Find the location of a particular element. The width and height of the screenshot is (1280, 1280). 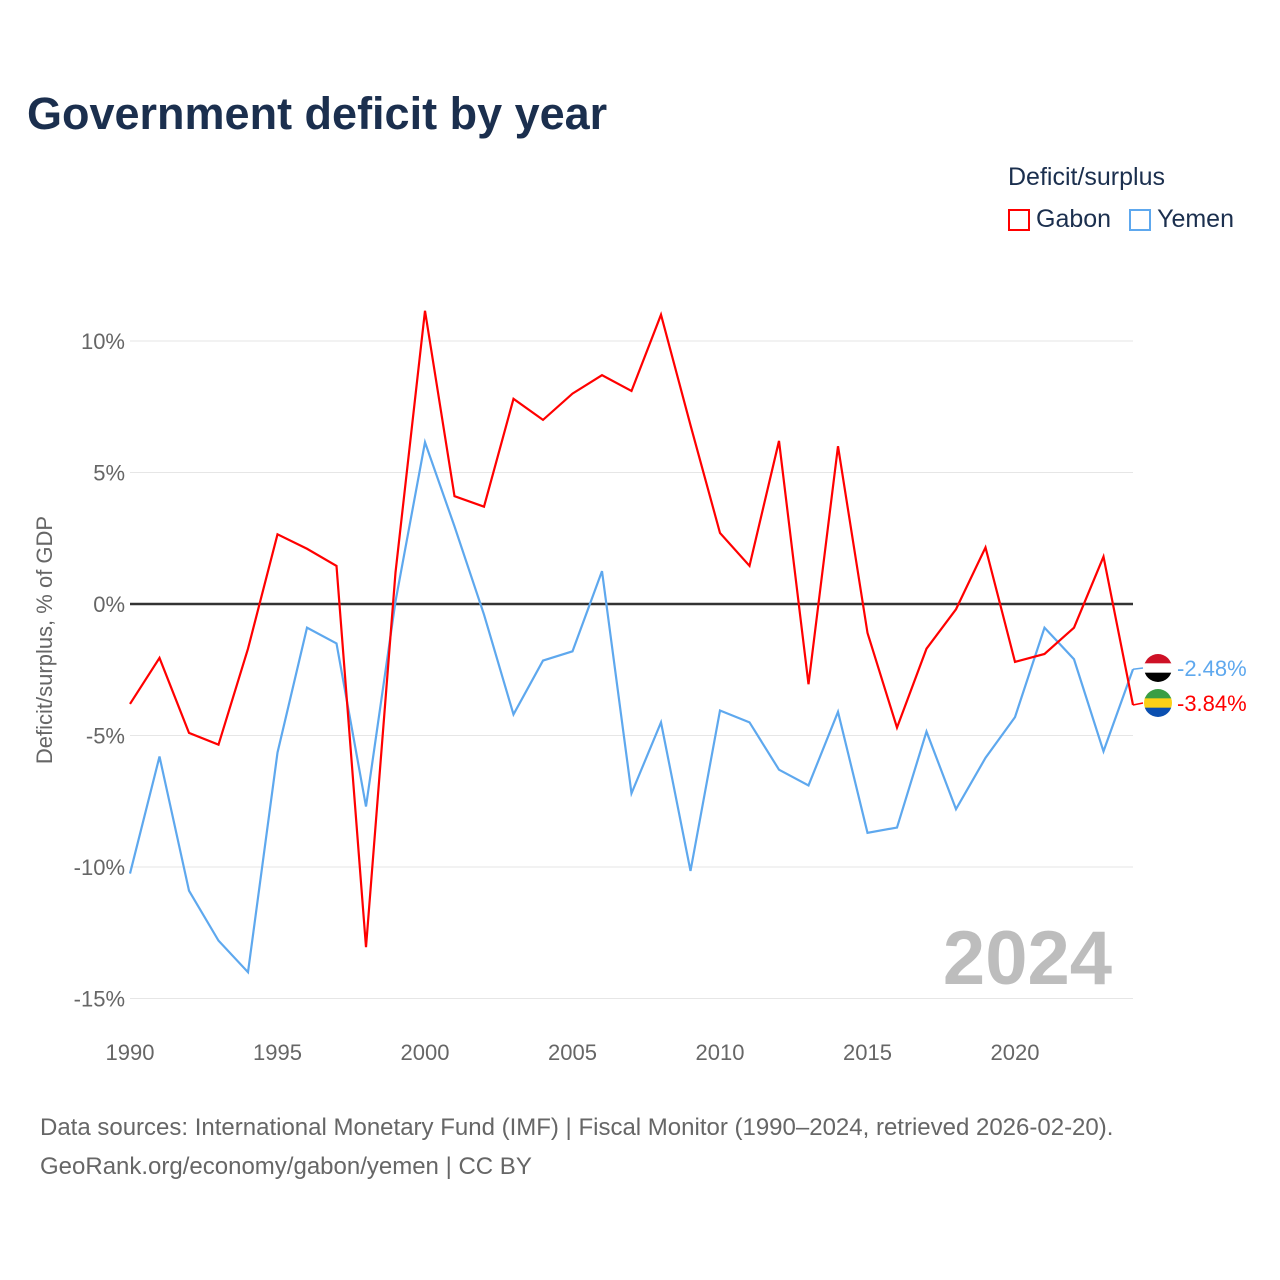

chart-title: Government deficit by year is located at coordinates (317, 113).